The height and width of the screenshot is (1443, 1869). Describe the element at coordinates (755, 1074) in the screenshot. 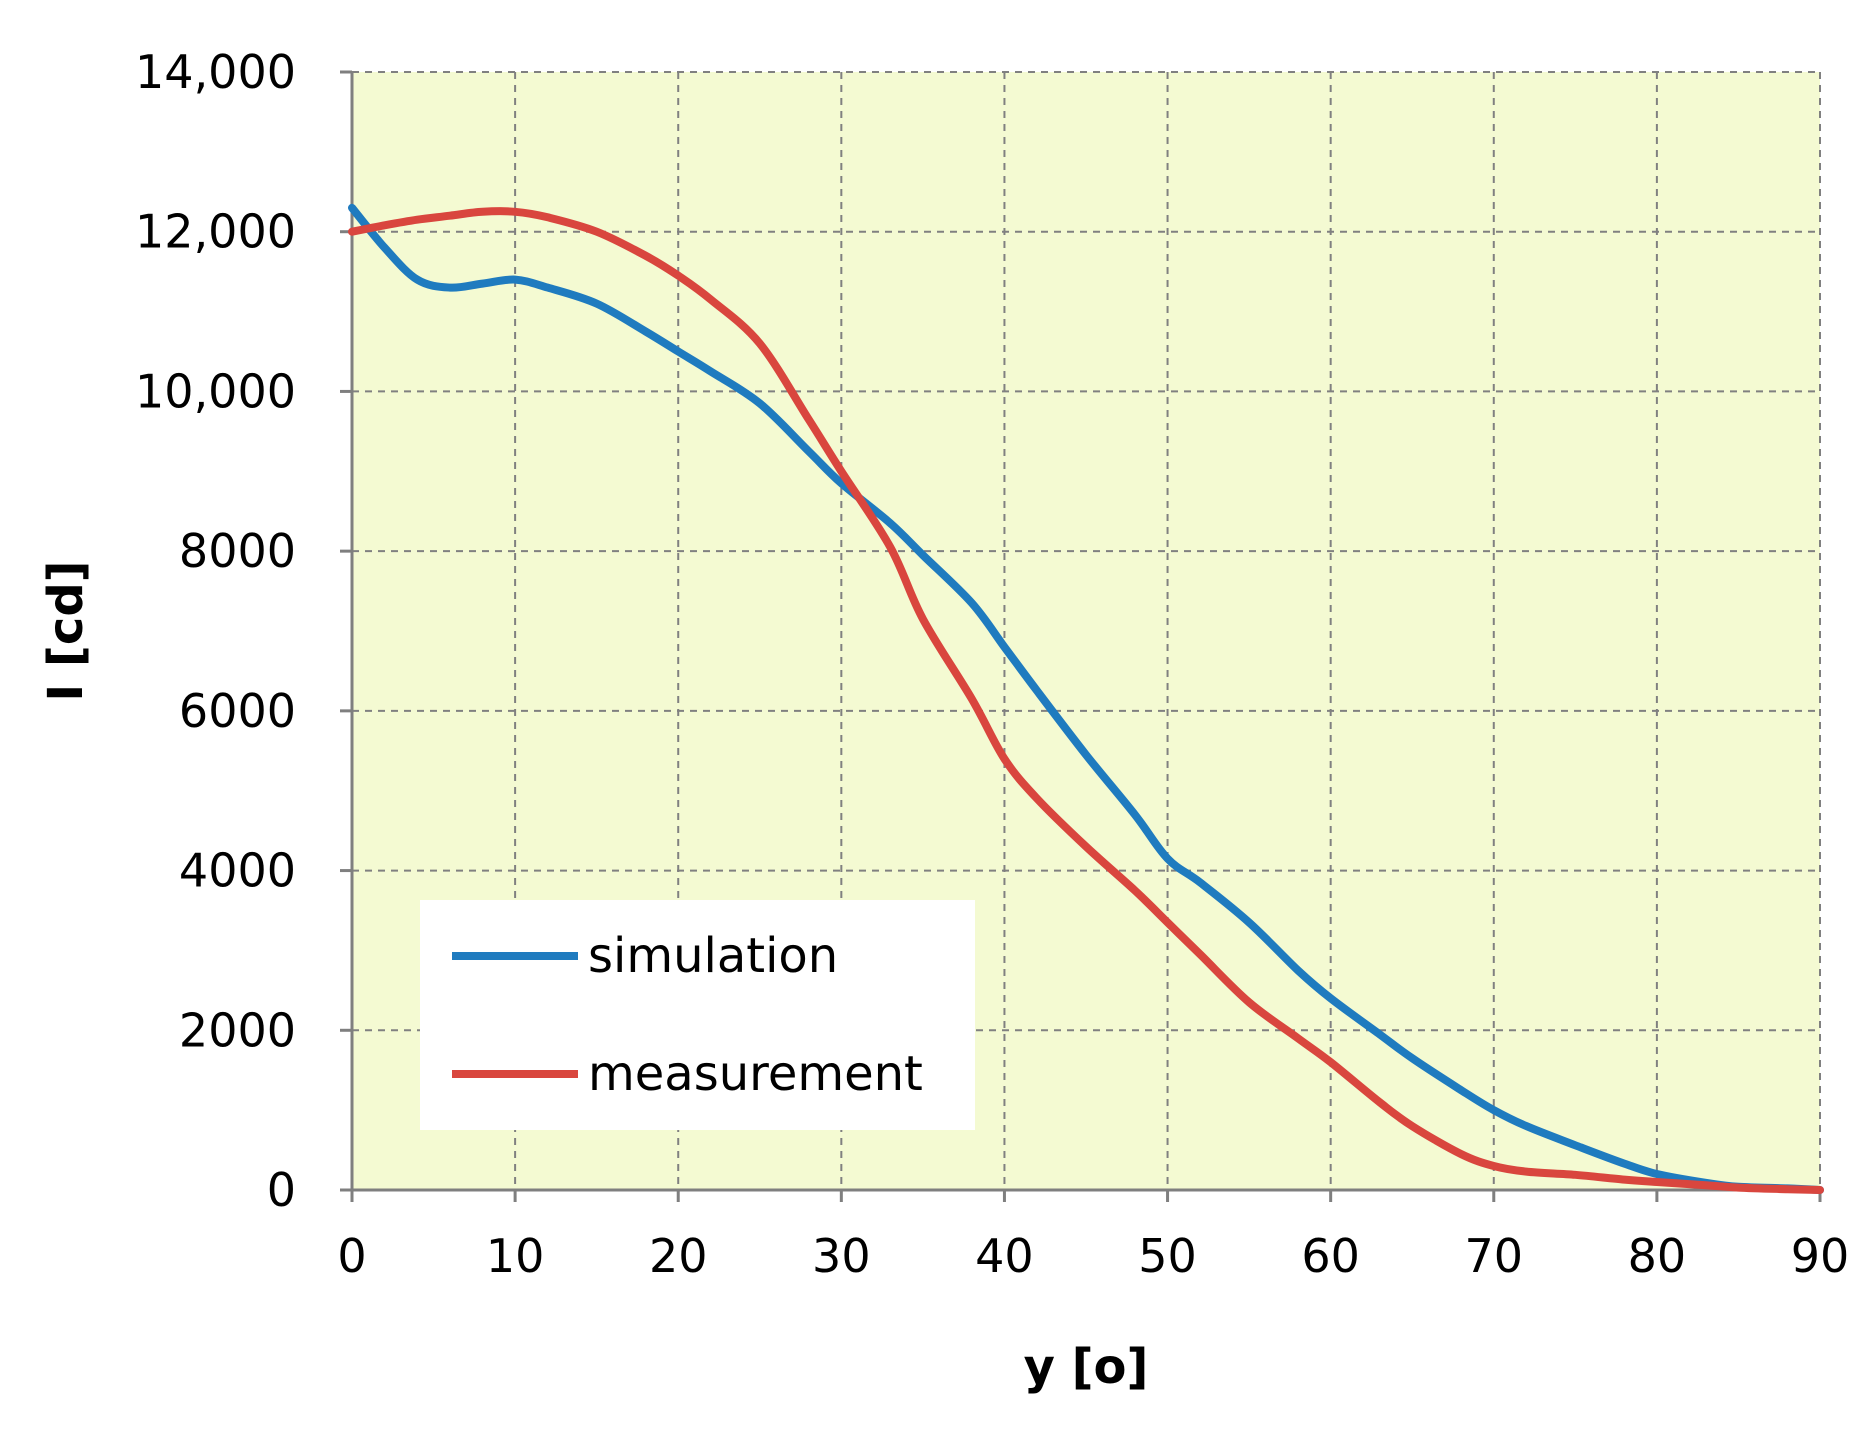

I see `legend-label-measurement: measurement` at that location.